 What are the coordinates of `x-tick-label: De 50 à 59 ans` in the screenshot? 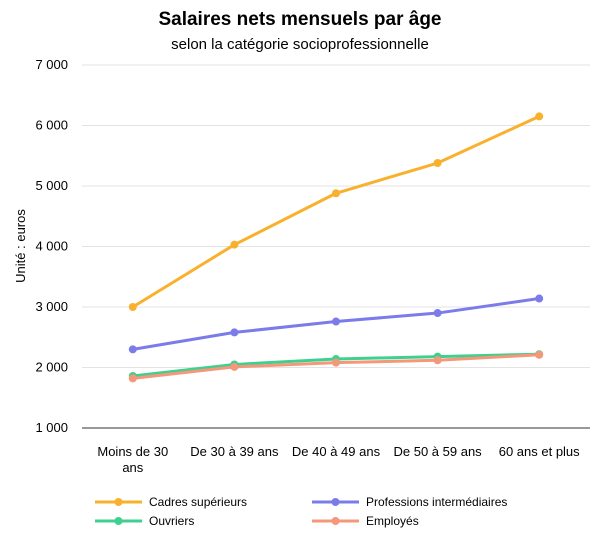 It's located at (438, 451).